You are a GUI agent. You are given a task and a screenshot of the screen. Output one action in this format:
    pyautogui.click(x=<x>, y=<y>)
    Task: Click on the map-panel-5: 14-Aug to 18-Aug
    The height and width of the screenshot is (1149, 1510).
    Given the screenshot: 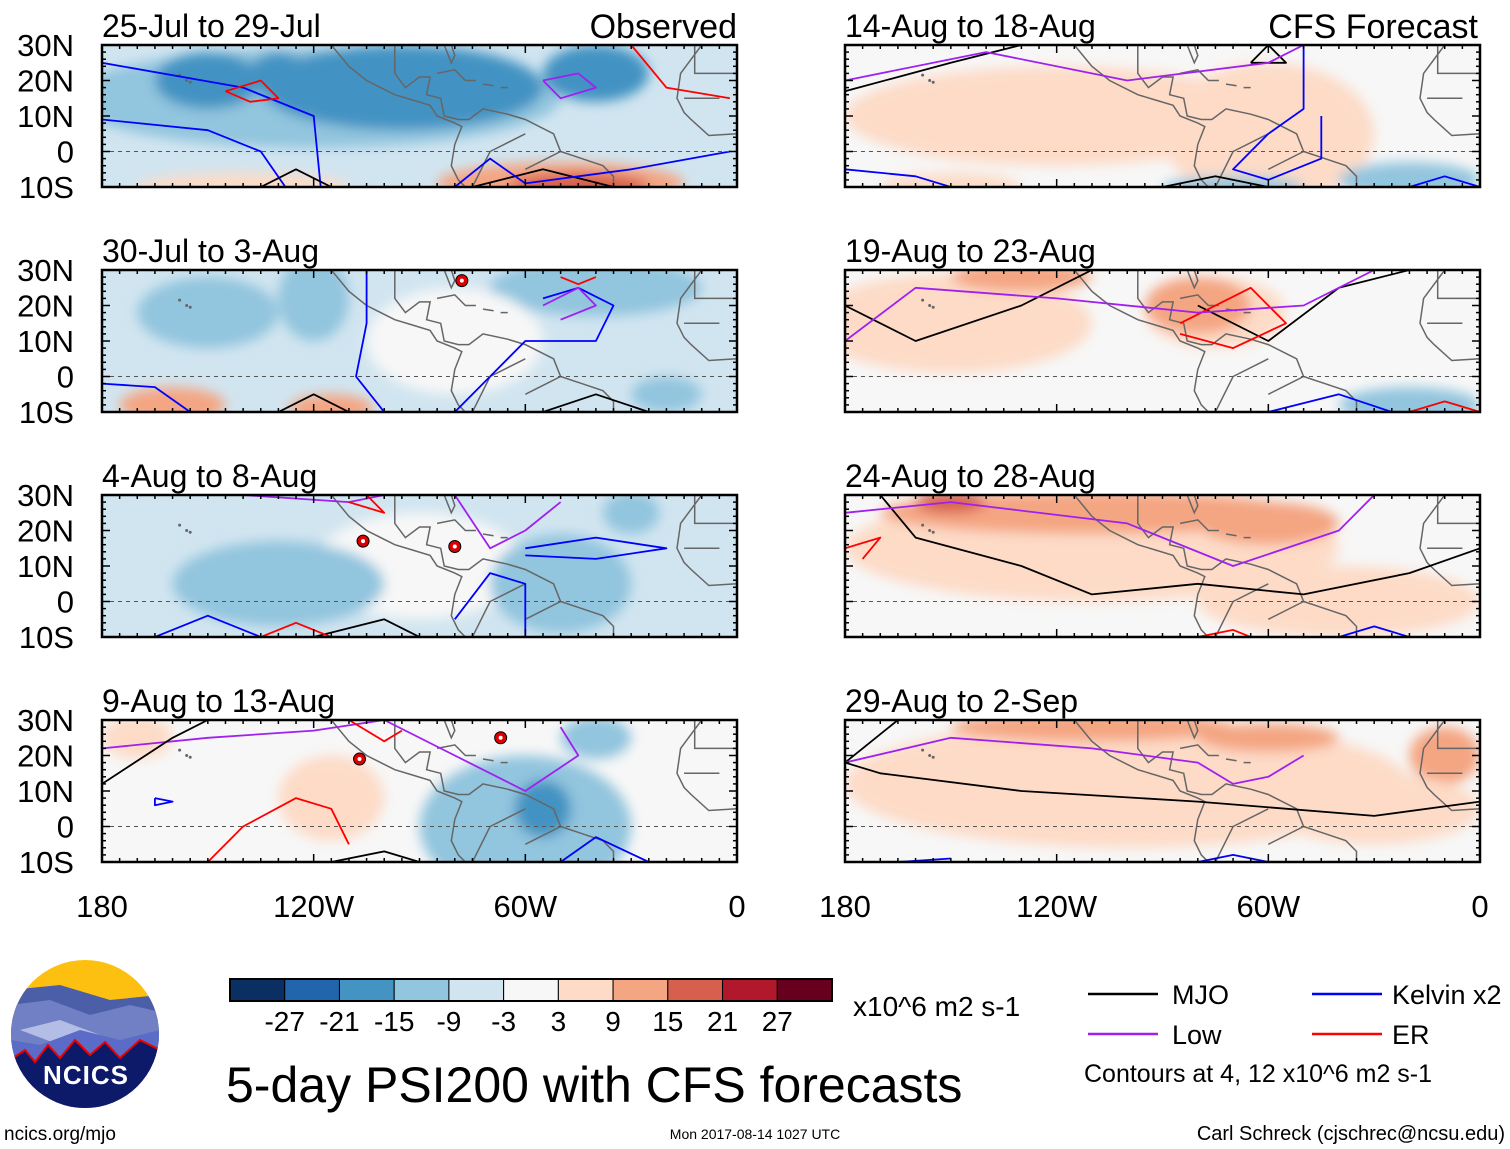 What is the action you would take?
    pyautogui.click(x=1162, y=98)
    